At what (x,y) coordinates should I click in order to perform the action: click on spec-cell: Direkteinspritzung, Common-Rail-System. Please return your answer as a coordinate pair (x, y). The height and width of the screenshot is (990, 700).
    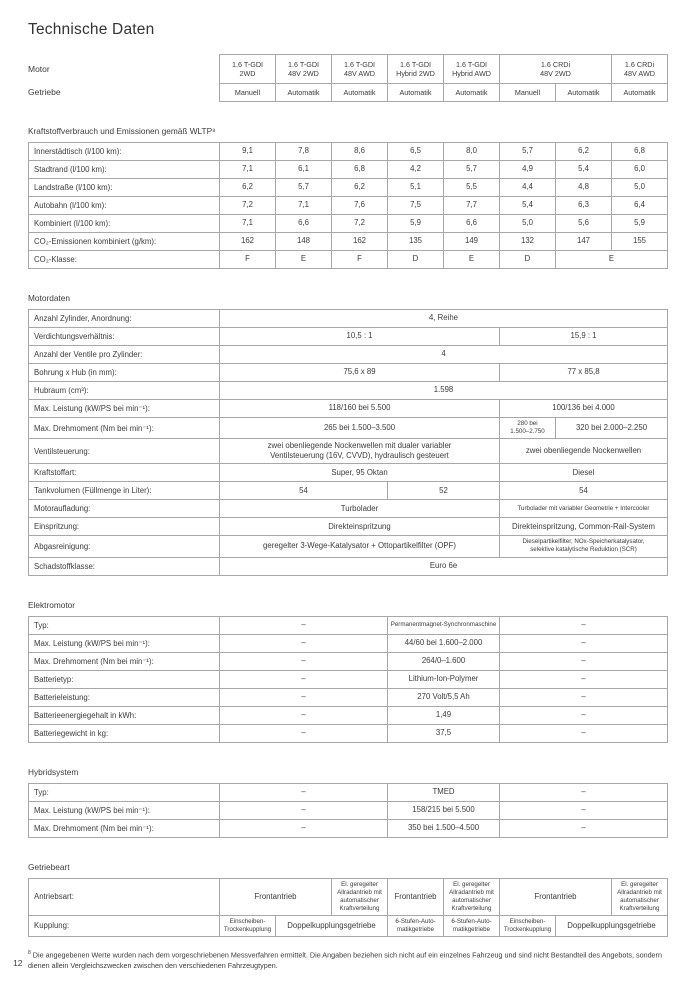
    Looking at the image, I should click on (584, 527).